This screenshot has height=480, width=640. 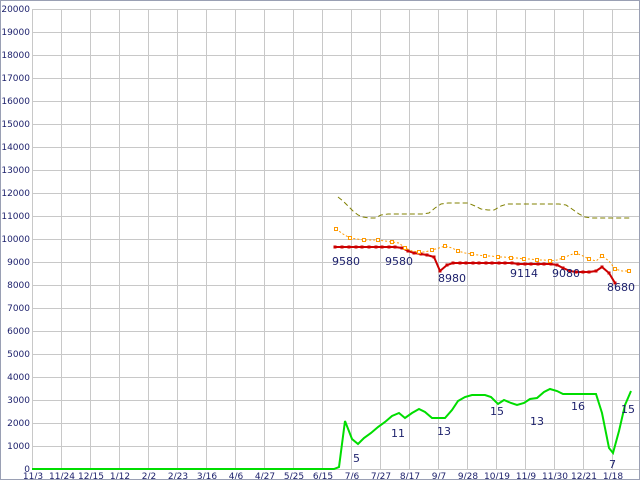 What do you see at coordinates (352, 476) in the screenshot?
I see `x-tick-label: 7/6` at bounding box center [352, 476].